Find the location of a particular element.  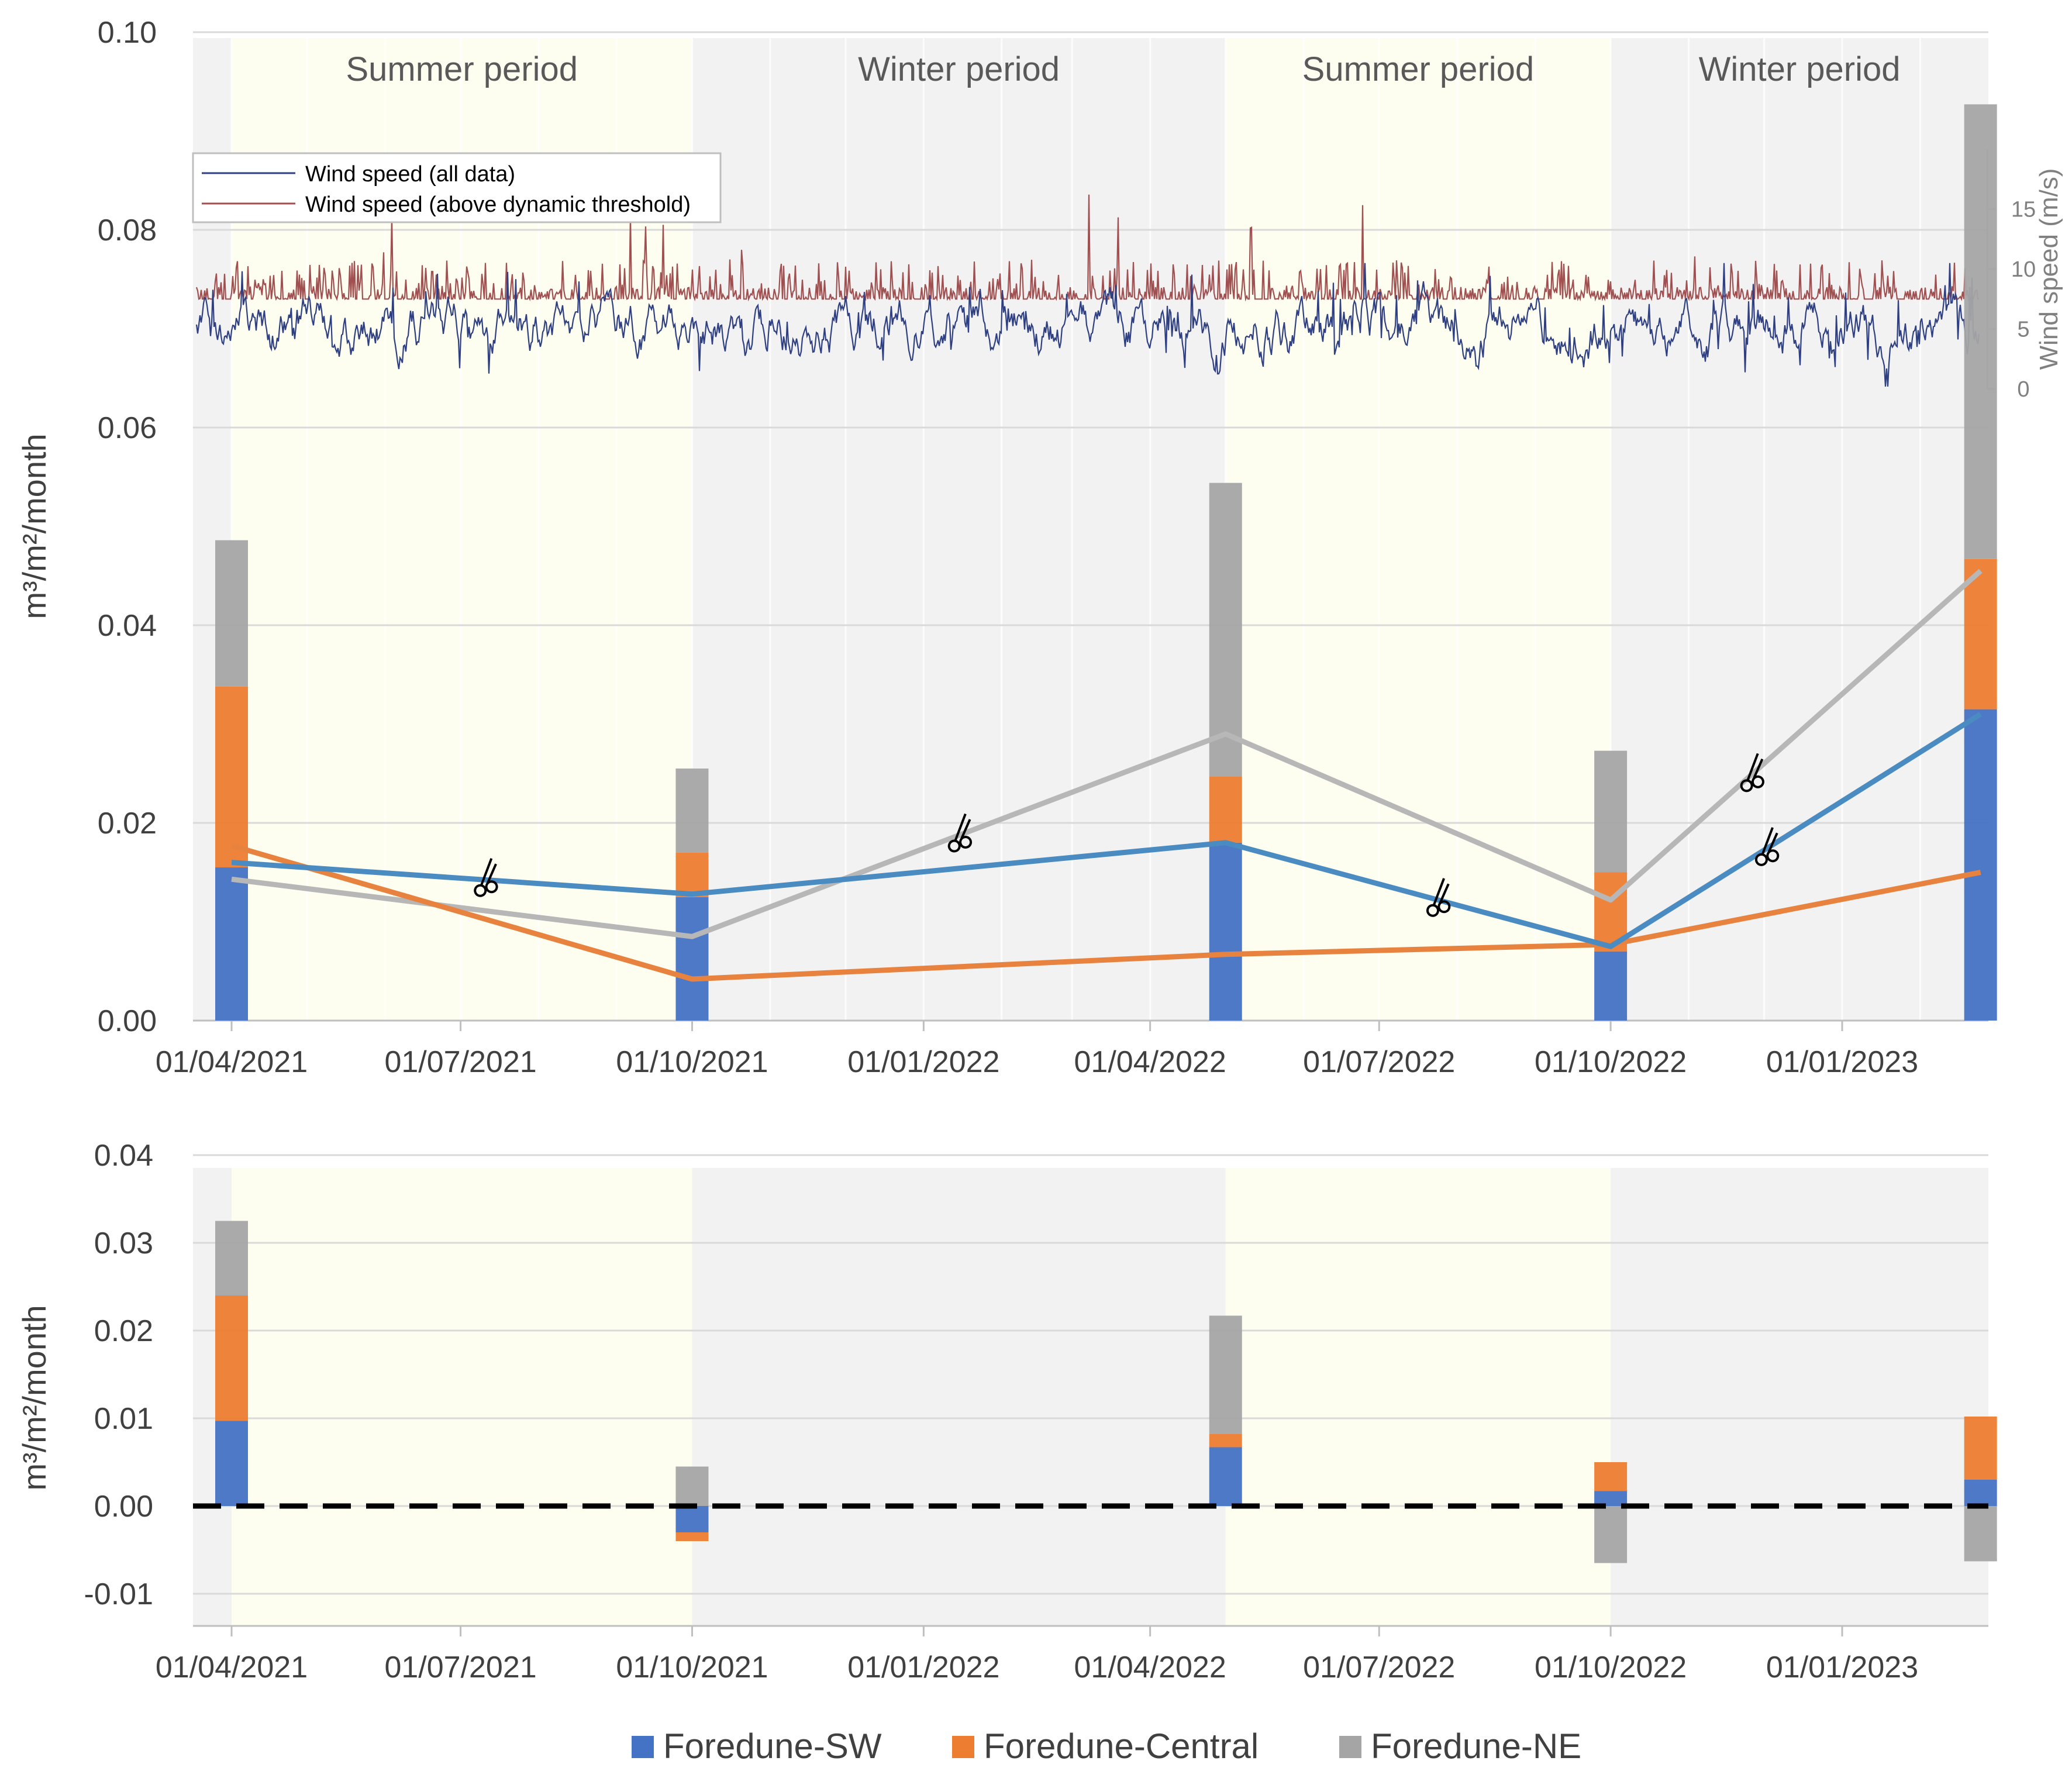

wind-legend-label: Wind speed (all data) is located at coordinates (410, 174).